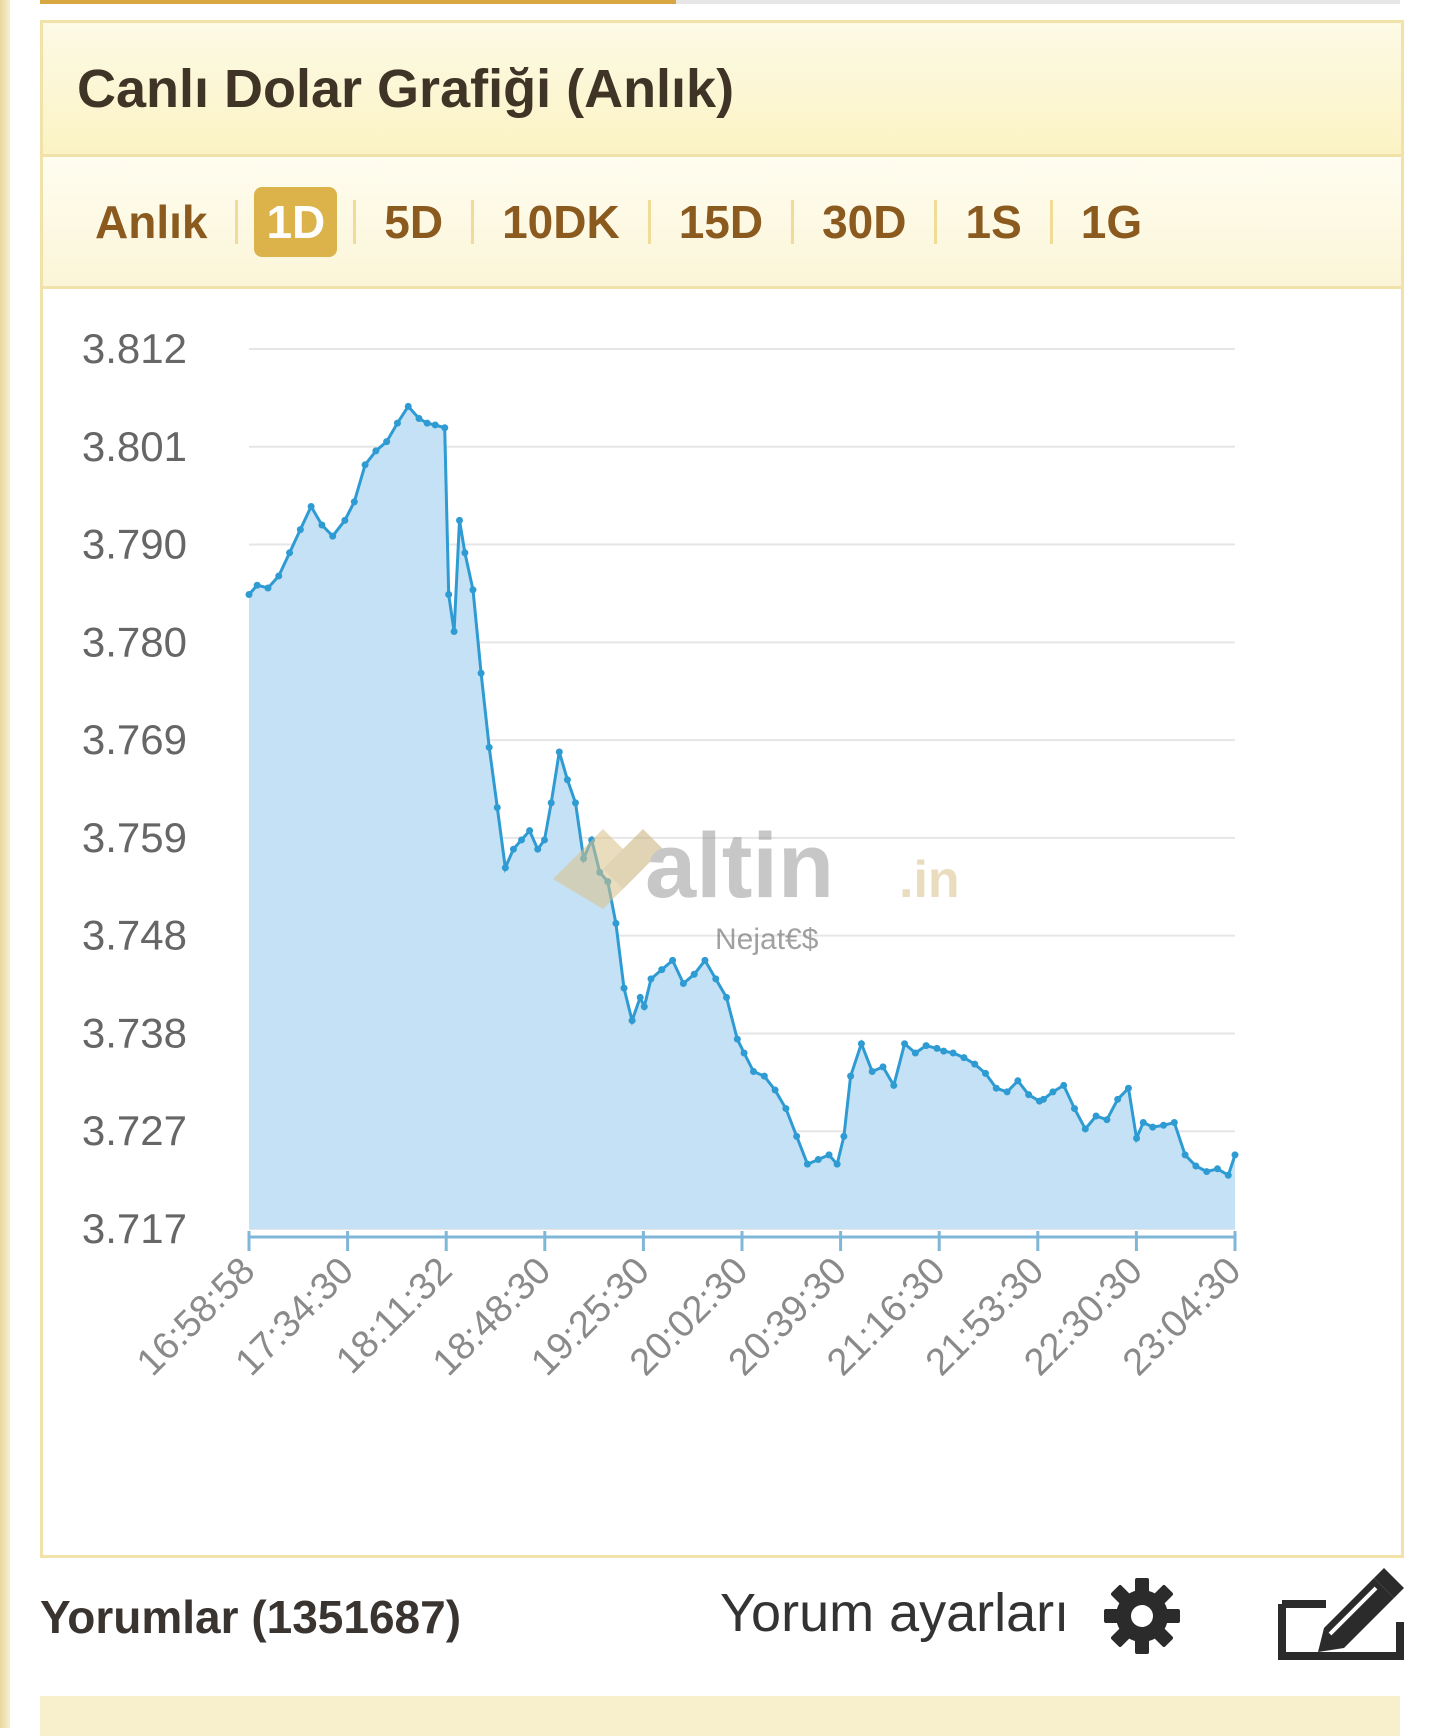 The image size is (1440, 1736). Describe the element at coordinates (720, 2) in the screenshot. I see `top-tab-strip` at that location.